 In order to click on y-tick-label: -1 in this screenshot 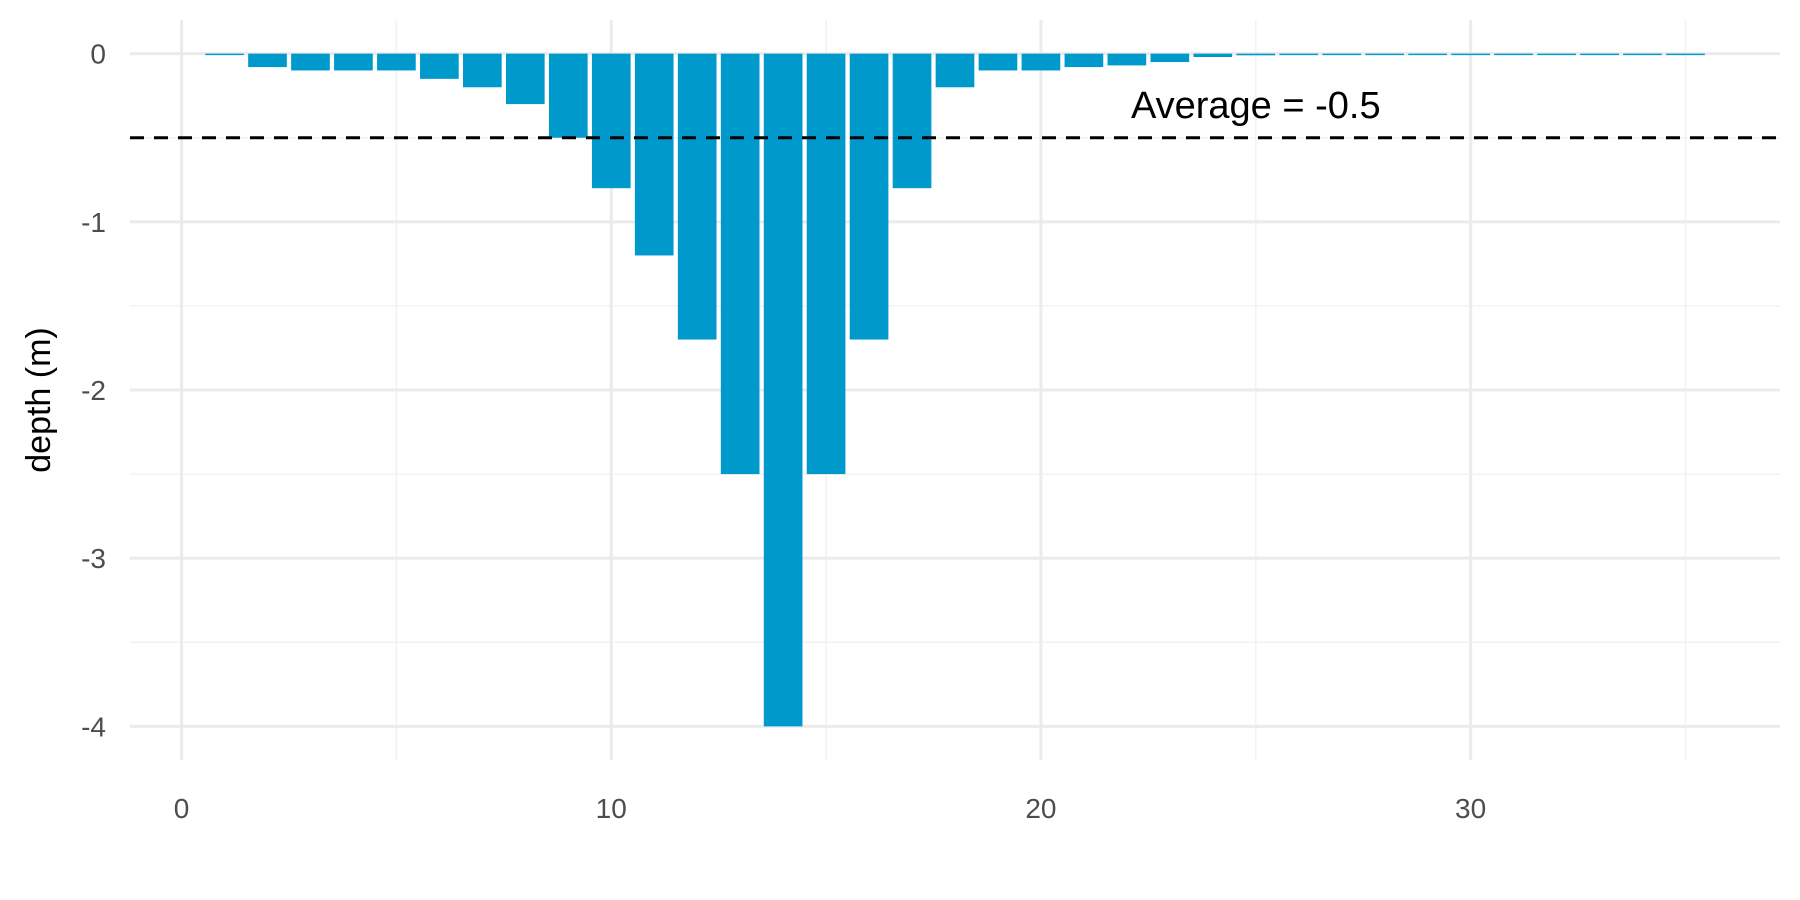, I will do `click(93, 222)`.